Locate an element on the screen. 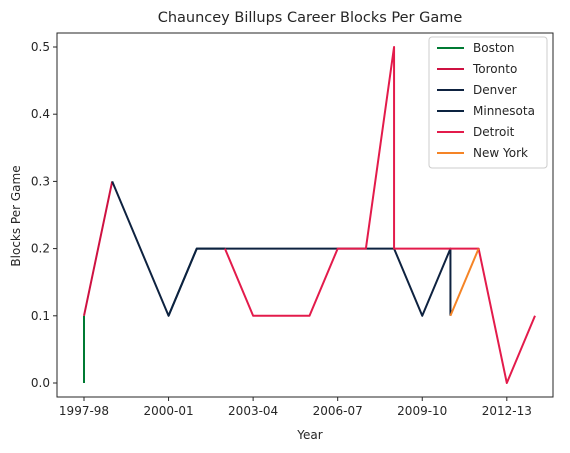  y-axis-title: Blocks Per Game is located at coordinates (16, 215).